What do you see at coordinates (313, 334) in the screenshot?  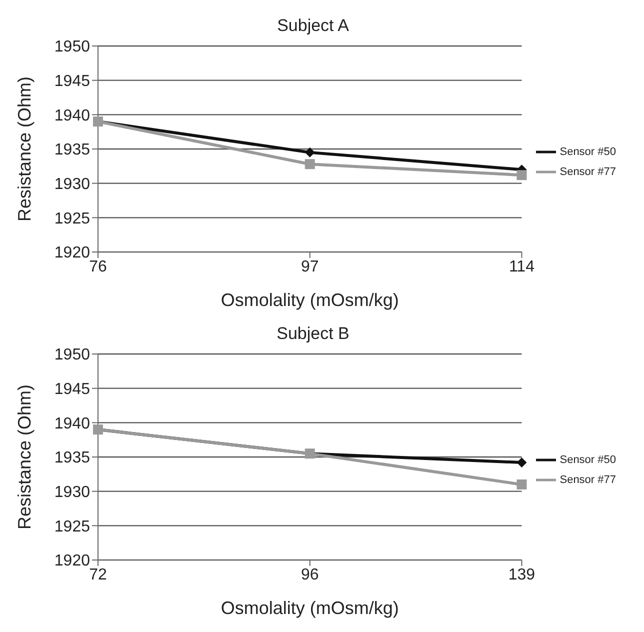 I see `chart-title: Subject B` at bounding box center [313, 334].